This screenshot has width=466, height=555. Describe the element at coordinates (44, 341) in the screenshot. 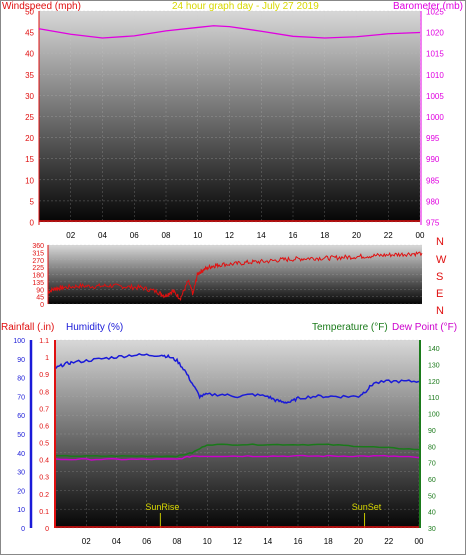

I see `rainfall-tick-label: 1.1` at that location.